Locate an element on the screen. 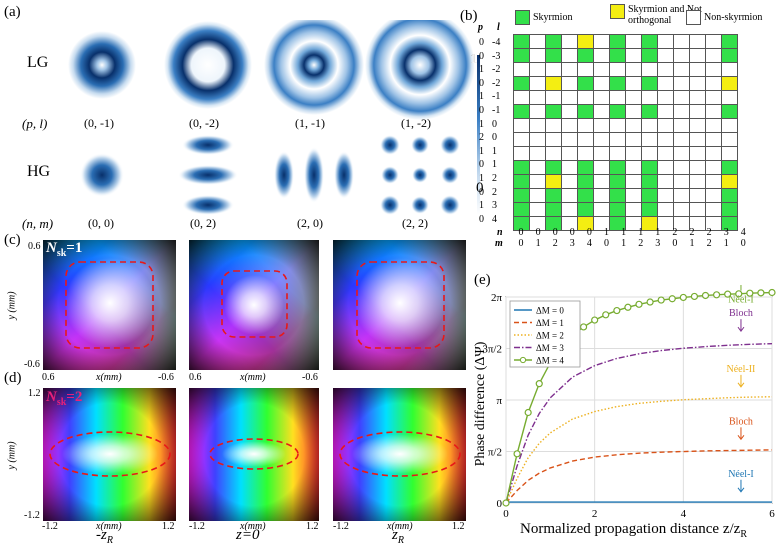  c2-xtick-right: -0.6 is located at coordinates (310, 377).